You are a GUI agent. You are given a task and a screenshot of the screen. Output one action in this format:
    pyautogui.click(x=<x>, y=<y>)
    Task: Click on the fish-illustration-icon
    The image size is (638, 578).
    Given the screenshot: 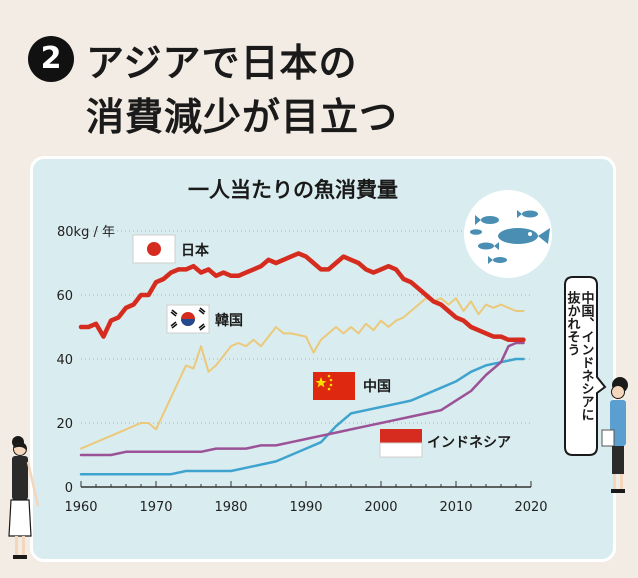 What is the action you would take?
    pyautogui.click(x=508, y=234)
    